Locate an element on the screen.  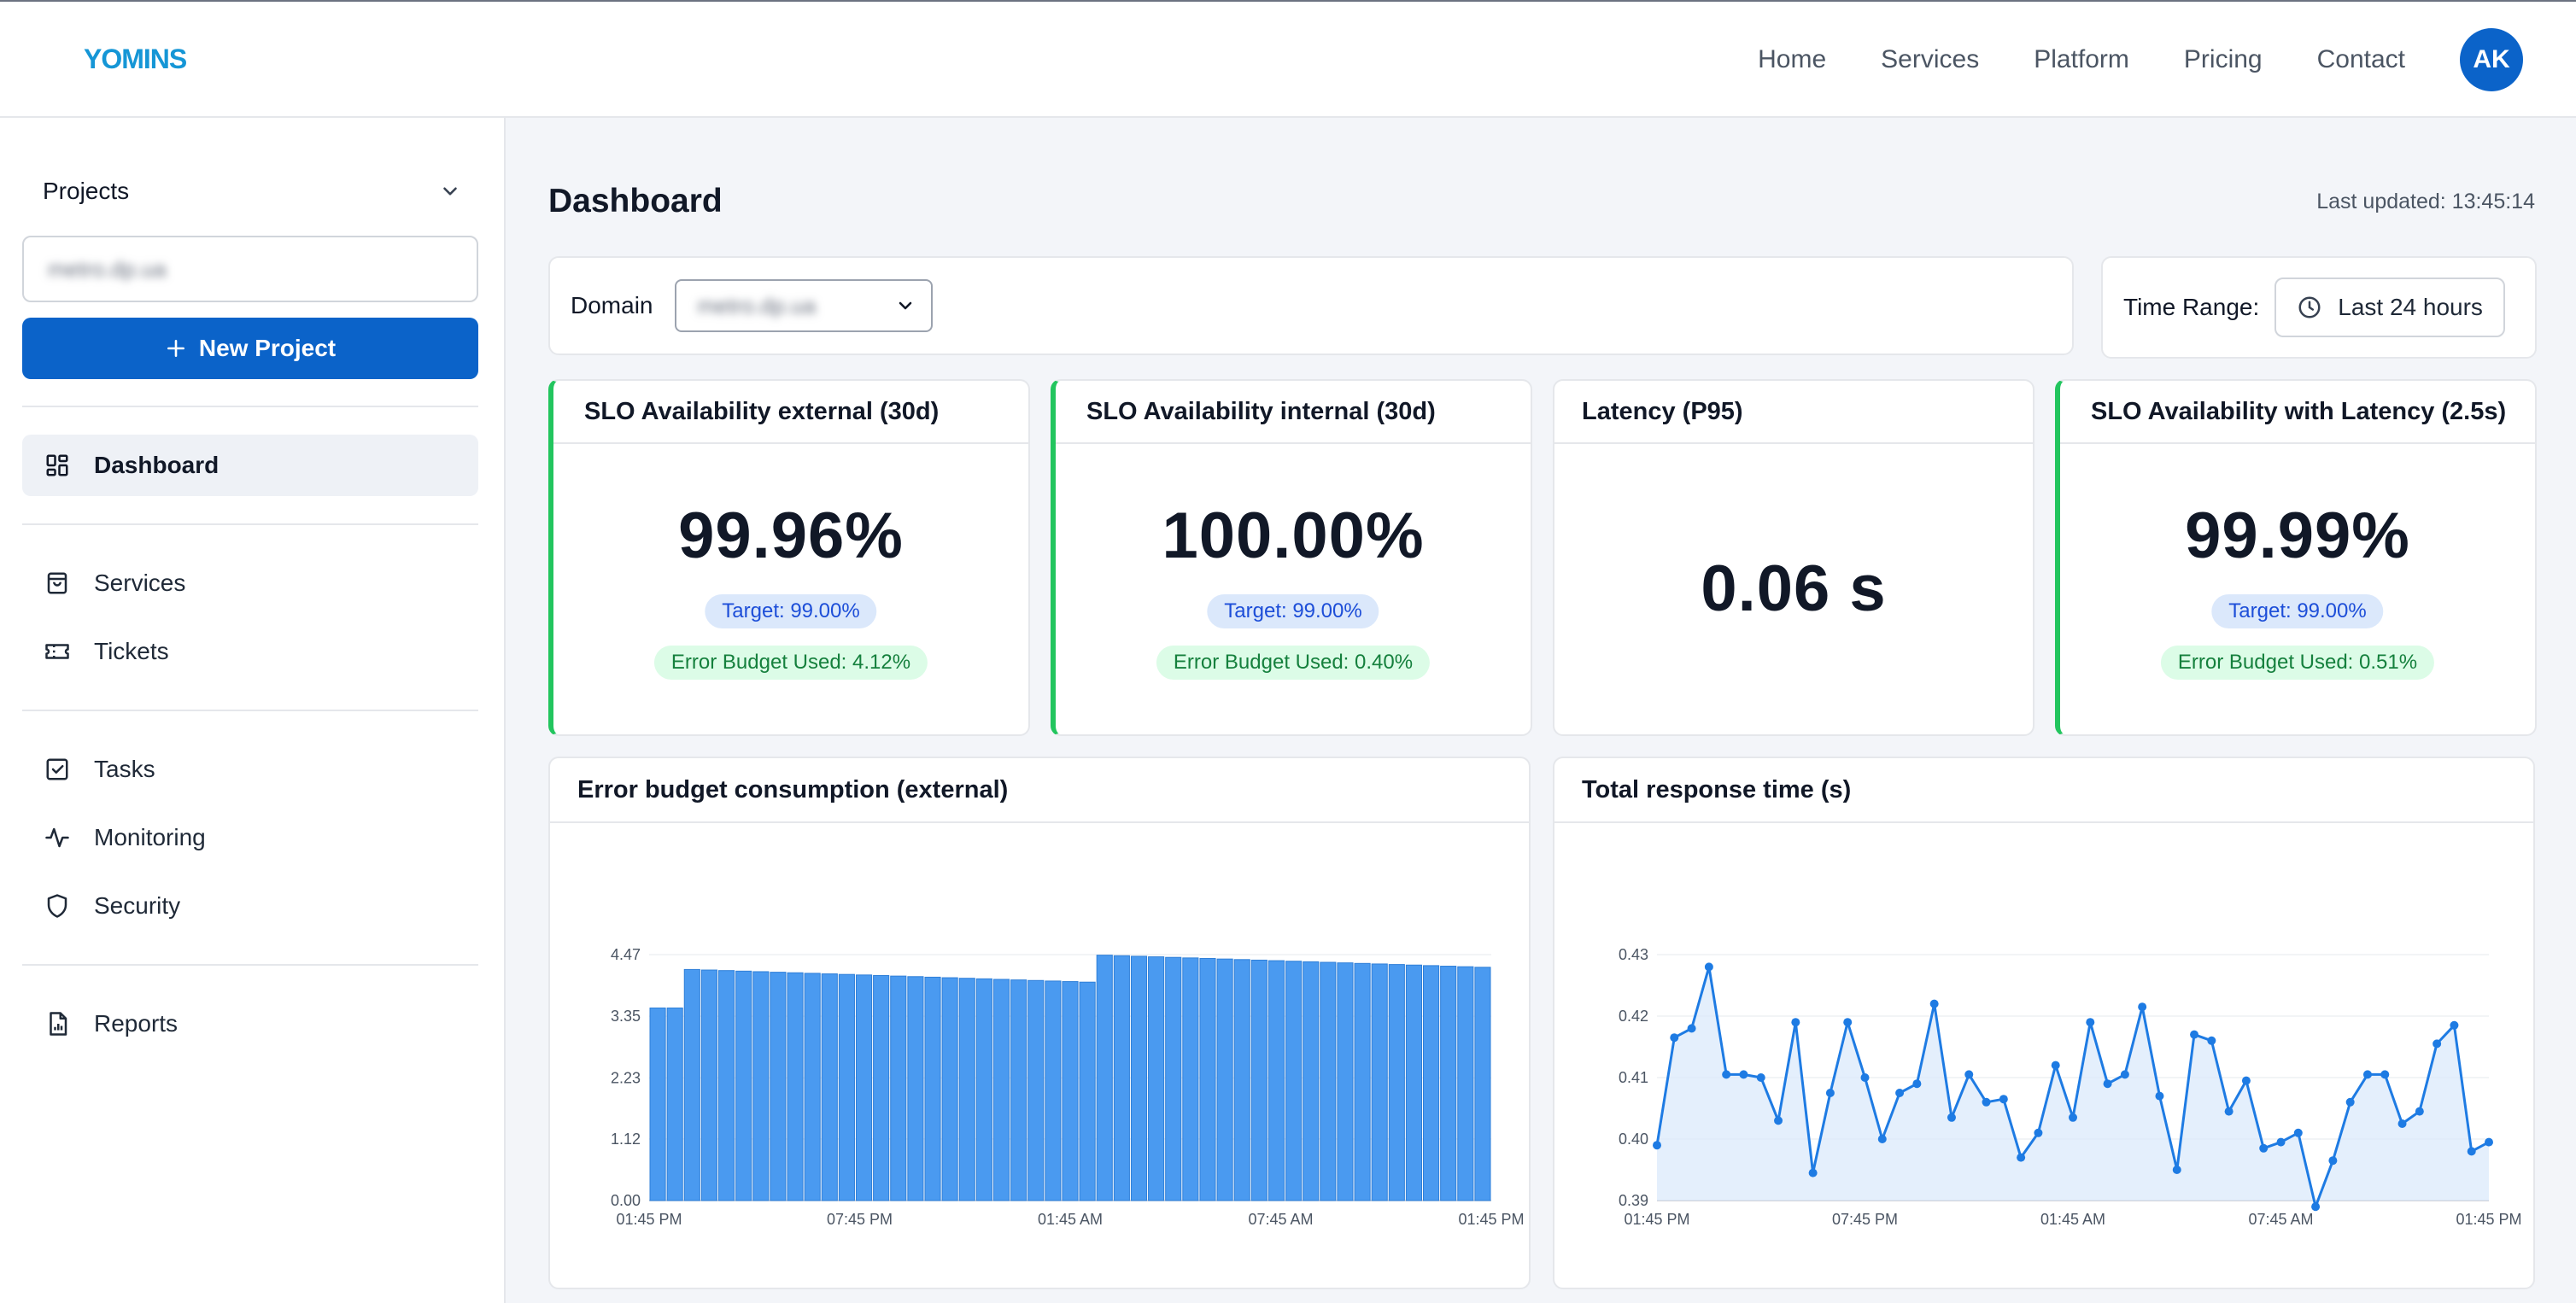
chevron-down-icon is located at coordinates (450, 191).